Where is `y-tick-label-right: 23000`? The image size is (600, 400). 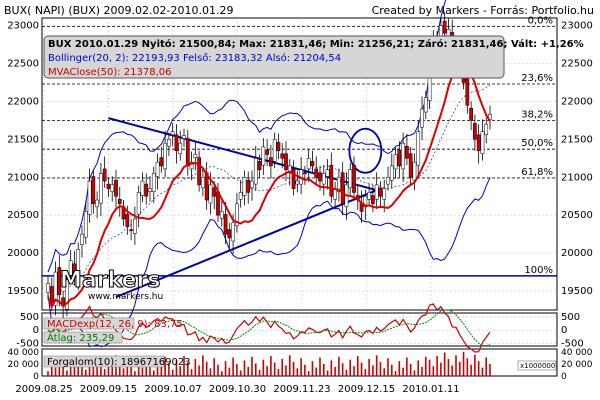
y-tick-label-right: 23000 is located at coordinates (577, 26).